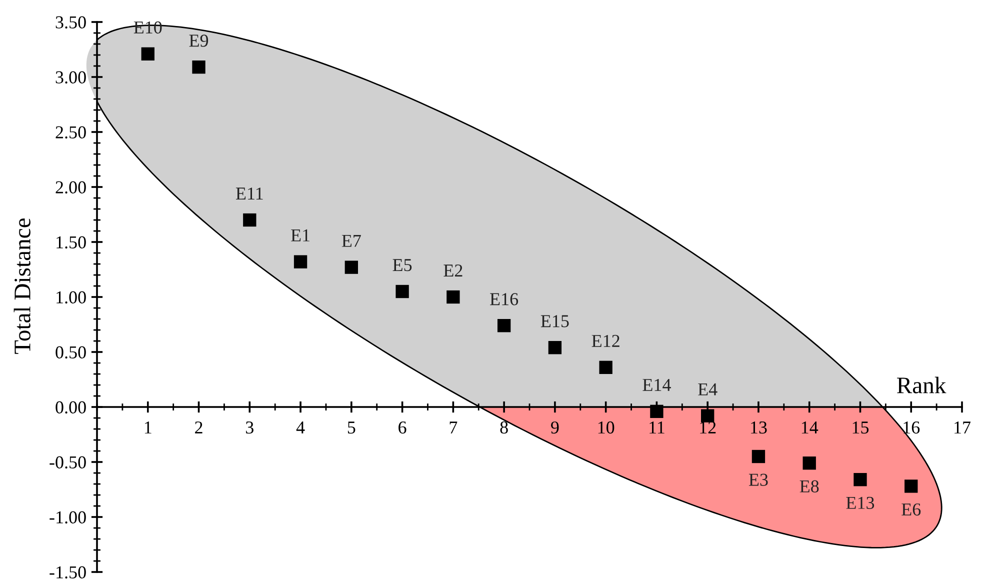 This screenshot has height=582, width=981. Describe the element at coordinates (198, 427) in the screenshot. I see `x-tick-label: 2` at that location.